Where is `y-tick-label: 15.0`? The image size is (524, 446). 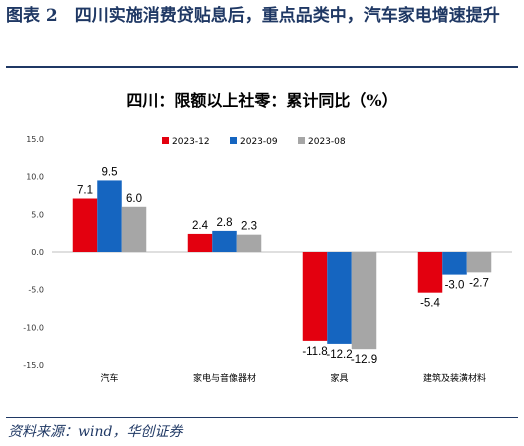 y-tick-label: 15.0 is located at coordinates (35, 139).